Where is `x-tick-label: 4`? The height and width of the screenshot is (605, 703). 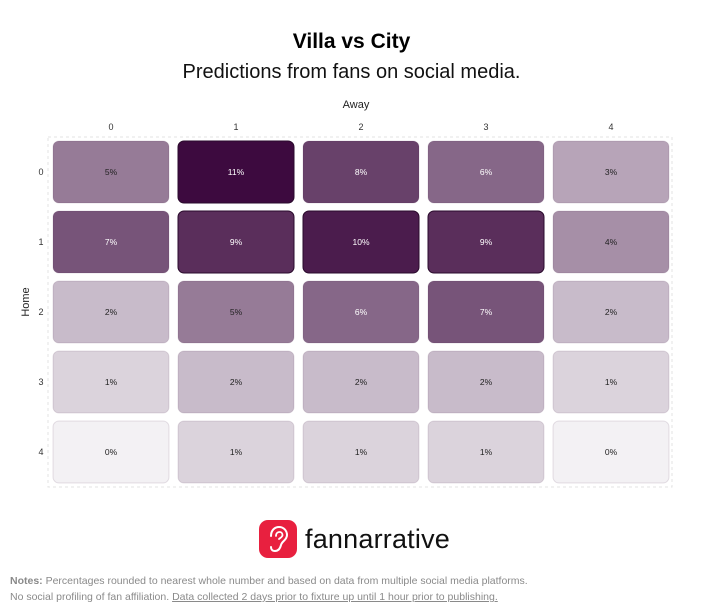
x-tick-label: 4 is located at coordinates (610, 127).